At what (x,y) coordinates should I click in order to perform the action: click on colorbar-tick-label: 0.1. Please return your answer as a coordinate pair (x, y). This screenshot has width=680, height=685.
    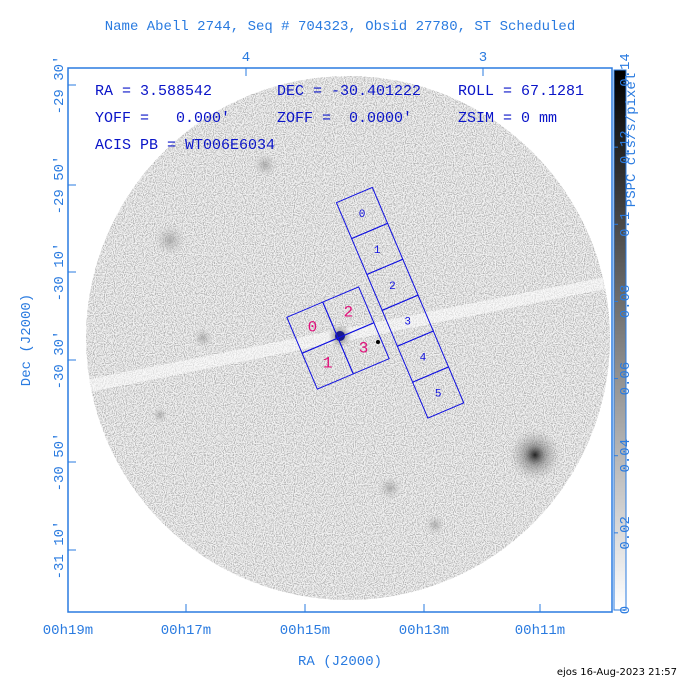
    Looking at the image, I should click on (626, 224).